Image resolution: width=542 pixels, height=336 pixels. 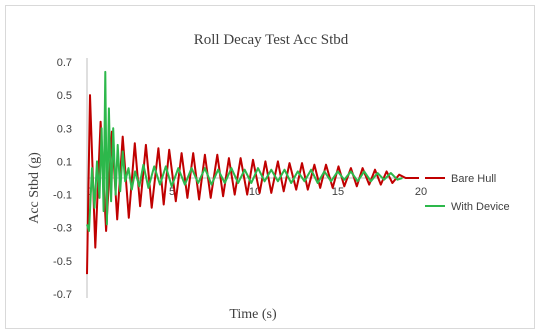 What do you see at coordinates (172, 192) in the screenshot?
I see `x-tick-label: 5` at bounding box center [172, 192].